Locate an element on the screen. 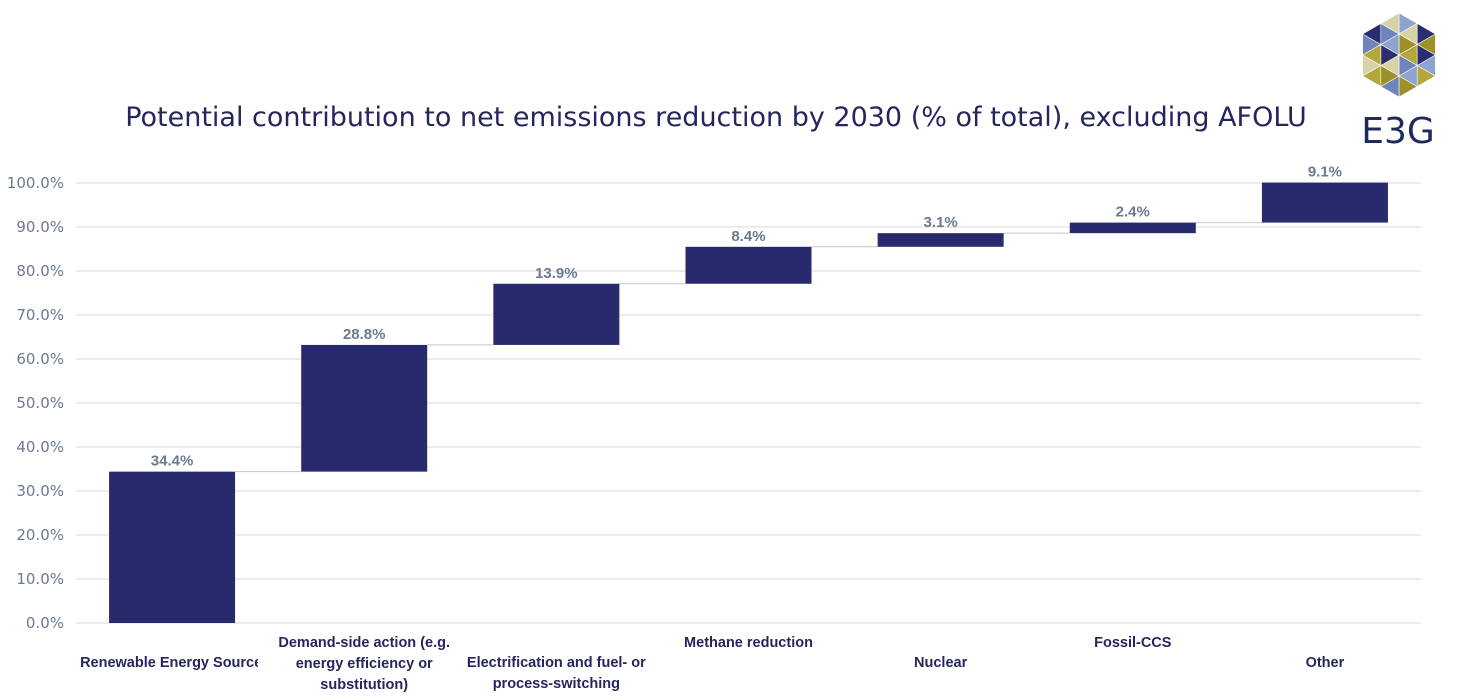 The width and height of the screenshot is (1476, 697). y-tick-label: 100.0% is located at coordinates (35, 183).